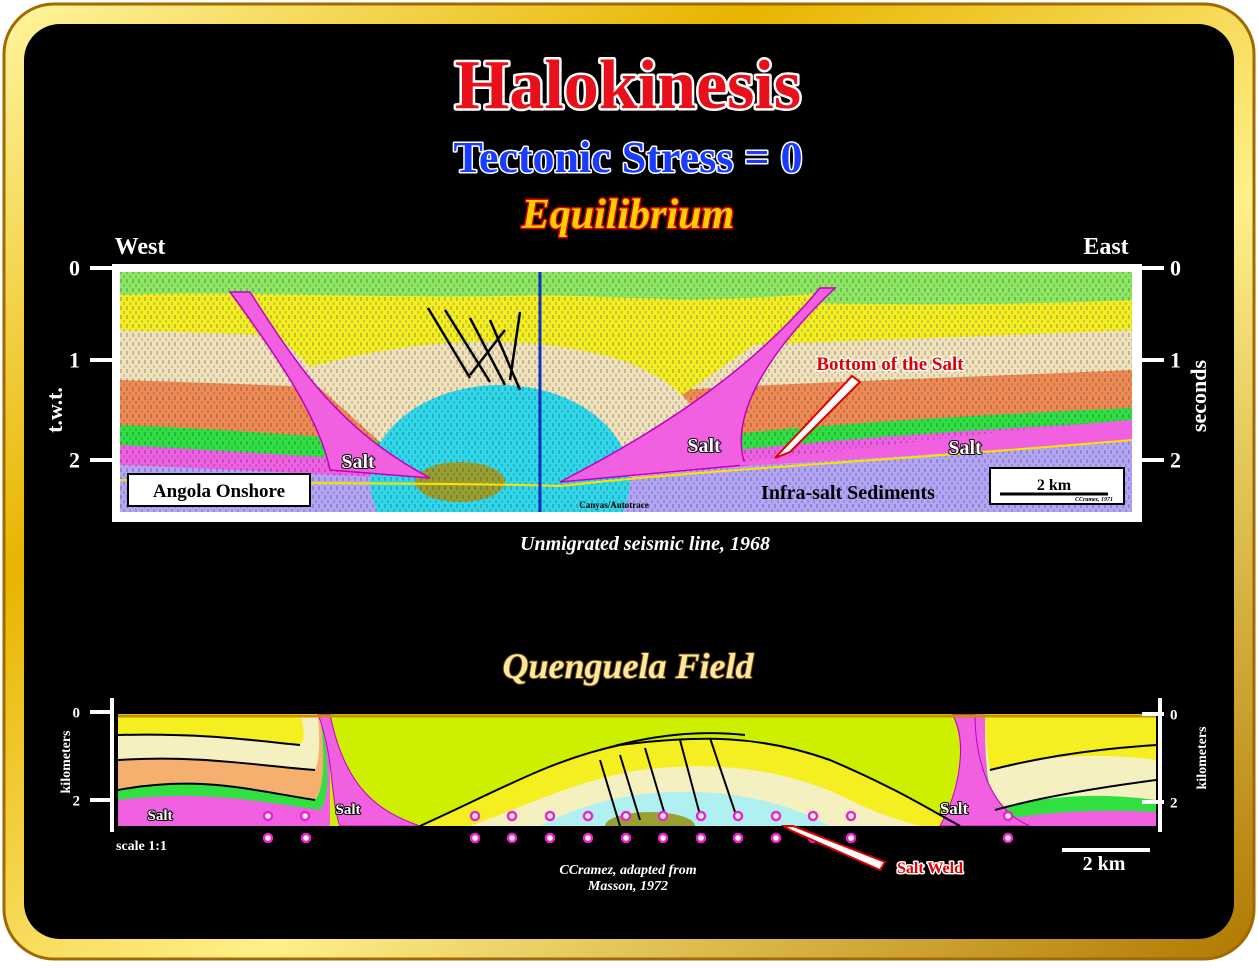 The image size is (1258, 968). I want to click on scale-box, so click(1057, 486).